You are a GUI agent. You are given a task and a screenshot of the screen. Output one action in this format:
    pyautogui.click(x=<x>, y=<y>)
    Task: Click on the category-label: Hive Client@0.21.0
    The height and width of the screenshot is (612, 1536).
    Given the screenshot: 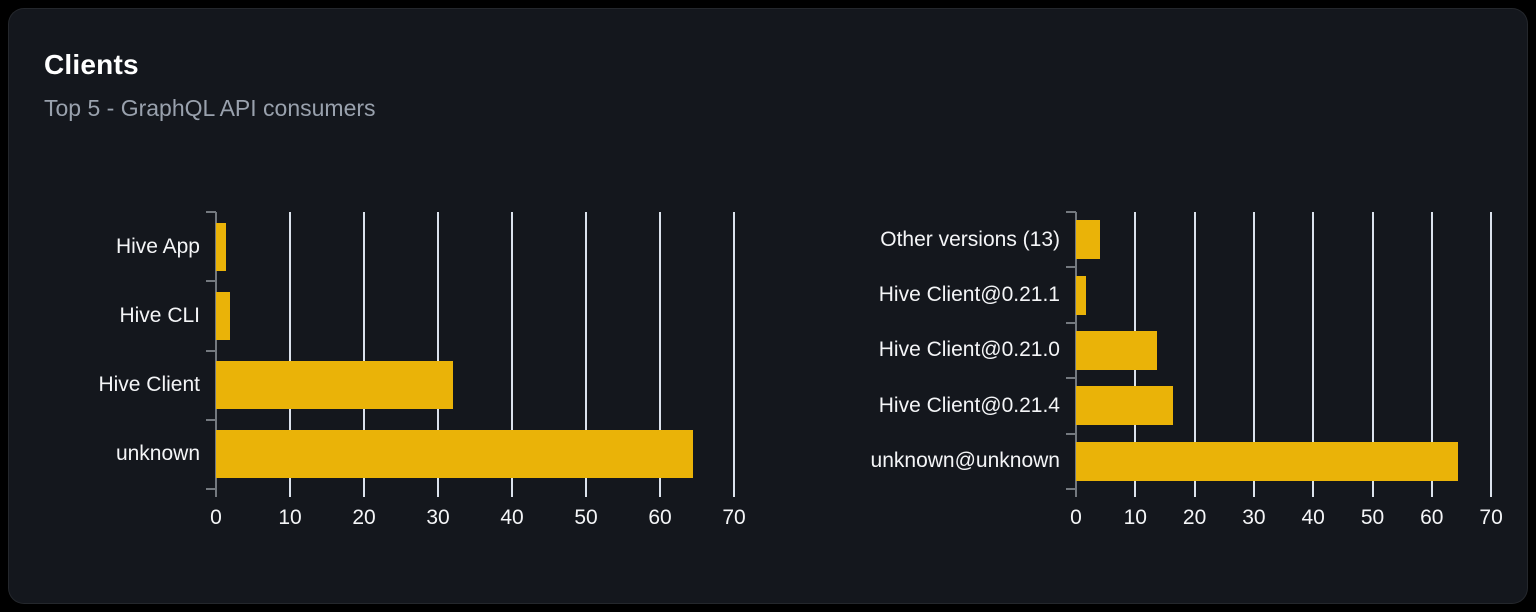 What is the action you would take?
    pyautogui.click(x=969, y=350)
    